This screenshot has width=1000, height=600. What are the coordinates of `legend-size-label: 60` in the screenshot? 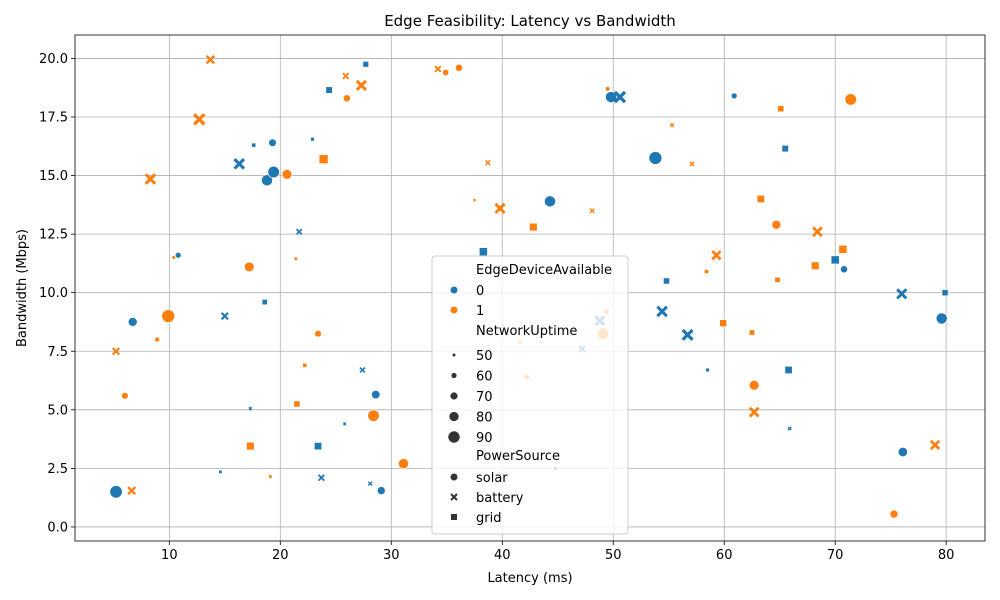 It's located at (484, 377).